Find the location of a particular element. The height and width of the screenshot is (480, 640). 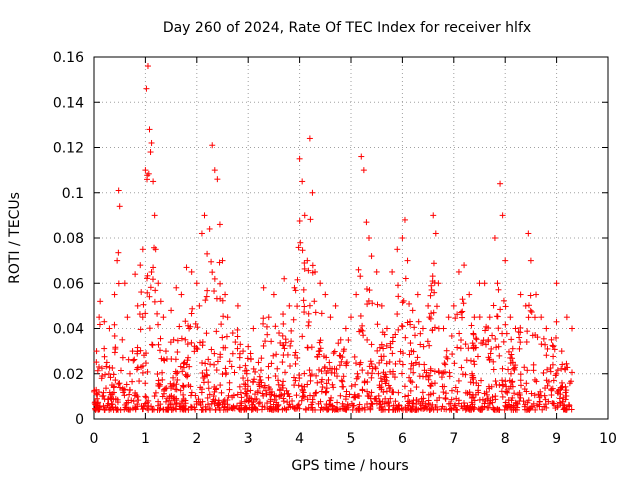

y-tick-label: 0.08 is located at coordinates (68, 239).